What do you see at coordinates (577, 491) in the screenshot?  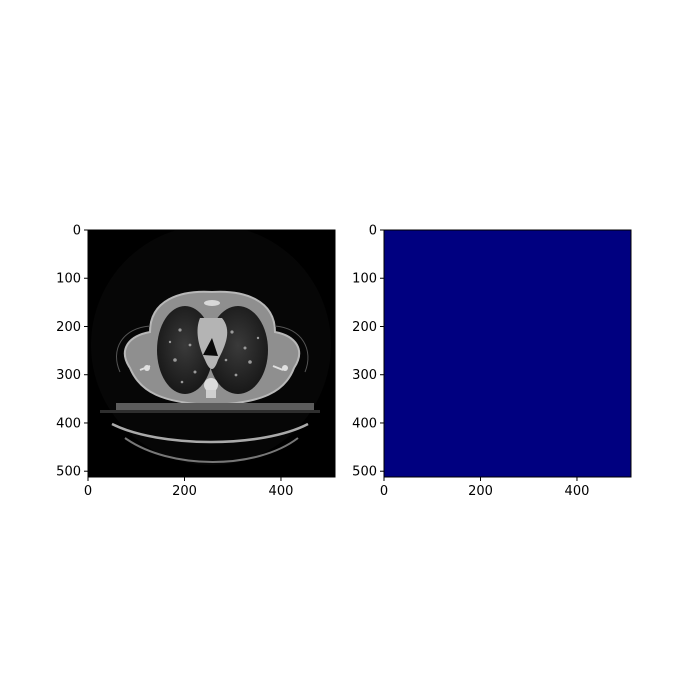 I see `mask-x-tick-label: 400` at bounding box center [577, 491].